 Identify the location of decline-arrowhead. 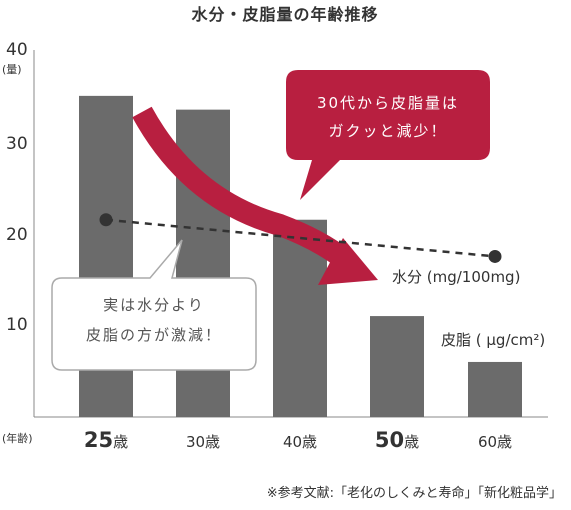
(348, 261).